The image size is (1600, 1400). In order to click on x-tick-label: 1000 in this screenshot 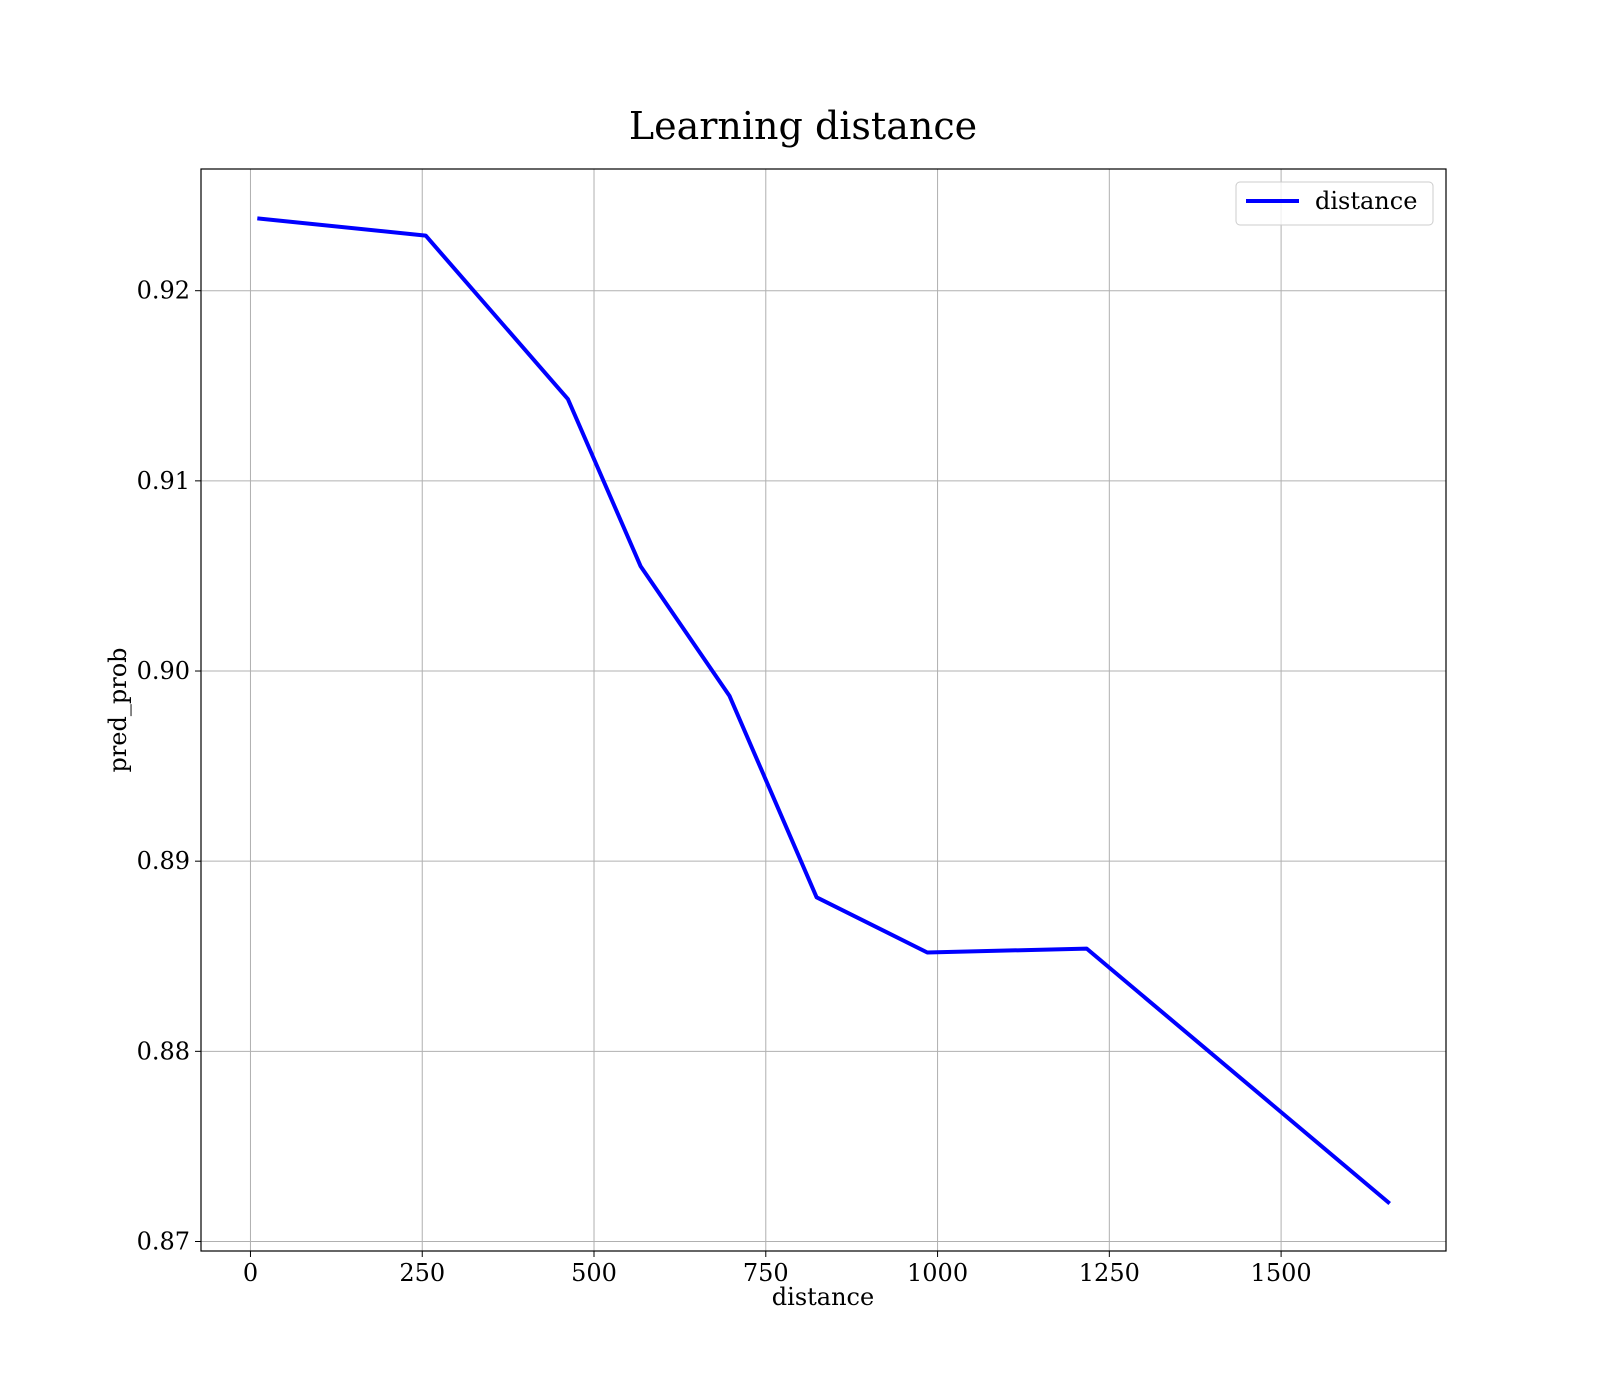, I will do `click(937, 1273)`.